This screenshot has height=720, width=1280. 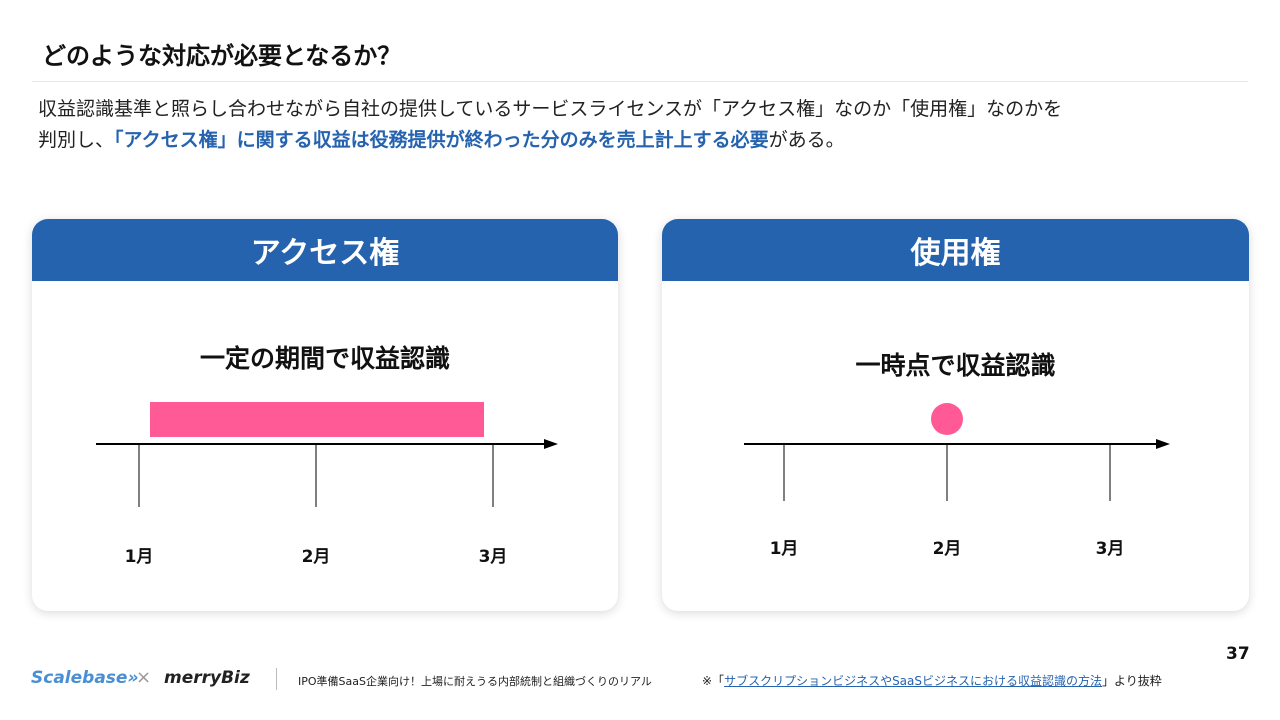 I want to click on note-suffix: 」より抜粋, so click(x=1132, y=681).